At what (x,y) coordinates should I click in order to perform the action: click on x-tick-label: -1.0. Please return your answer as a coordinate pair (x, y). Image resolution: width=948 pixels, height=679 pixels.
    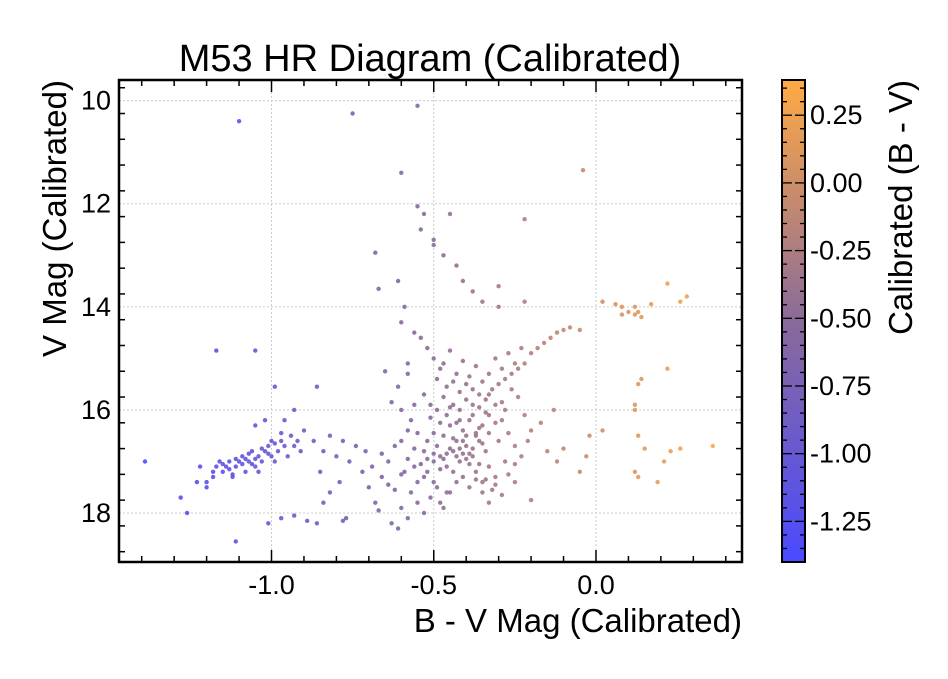
    Looking at the image, I should click on (271, 585).